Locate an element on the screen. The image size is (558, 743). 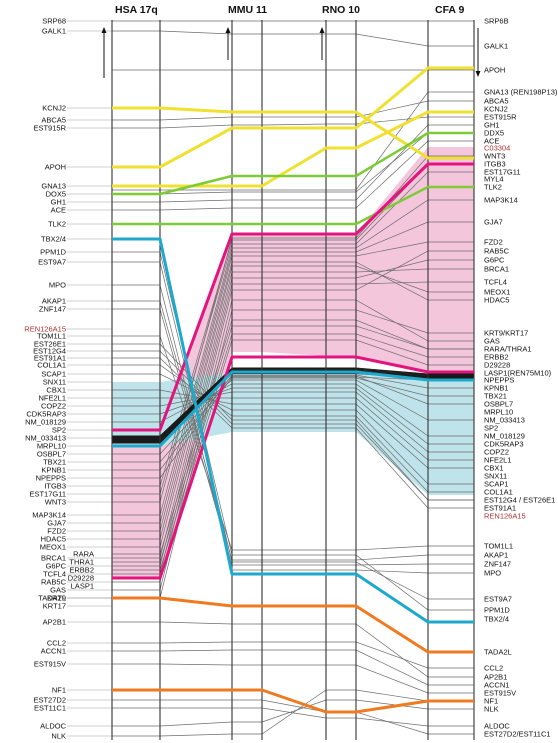
gene-label: RAB5C is located at coordinates (54, 582).